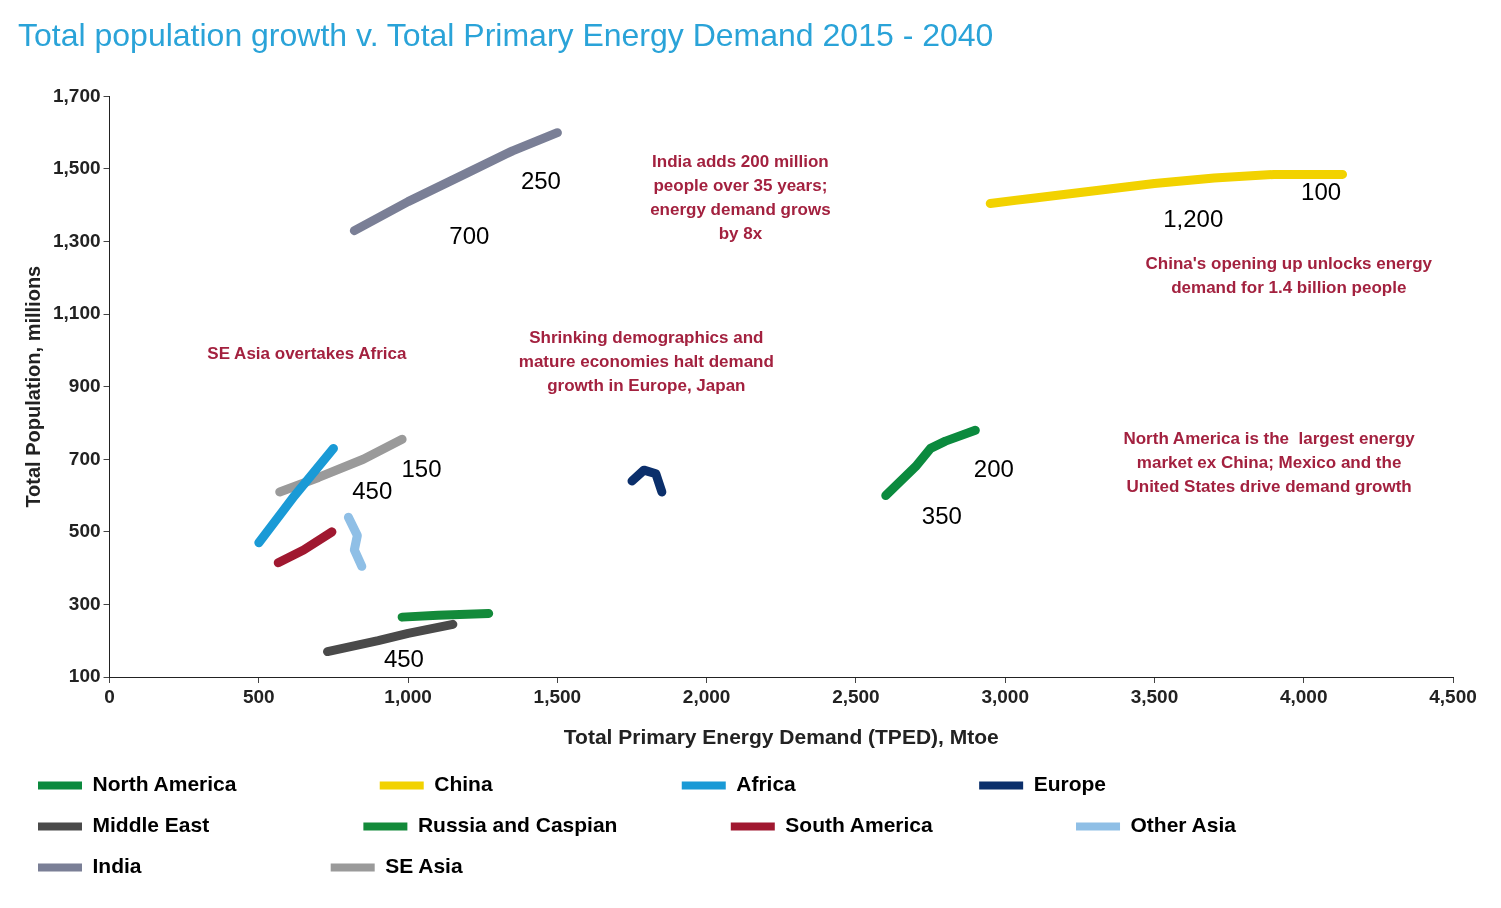 This screenshot has height=908, width=1501. Describe the element at coordinates (84, 385) in the screenshot. I see `y-tick-label: 900` at that location.